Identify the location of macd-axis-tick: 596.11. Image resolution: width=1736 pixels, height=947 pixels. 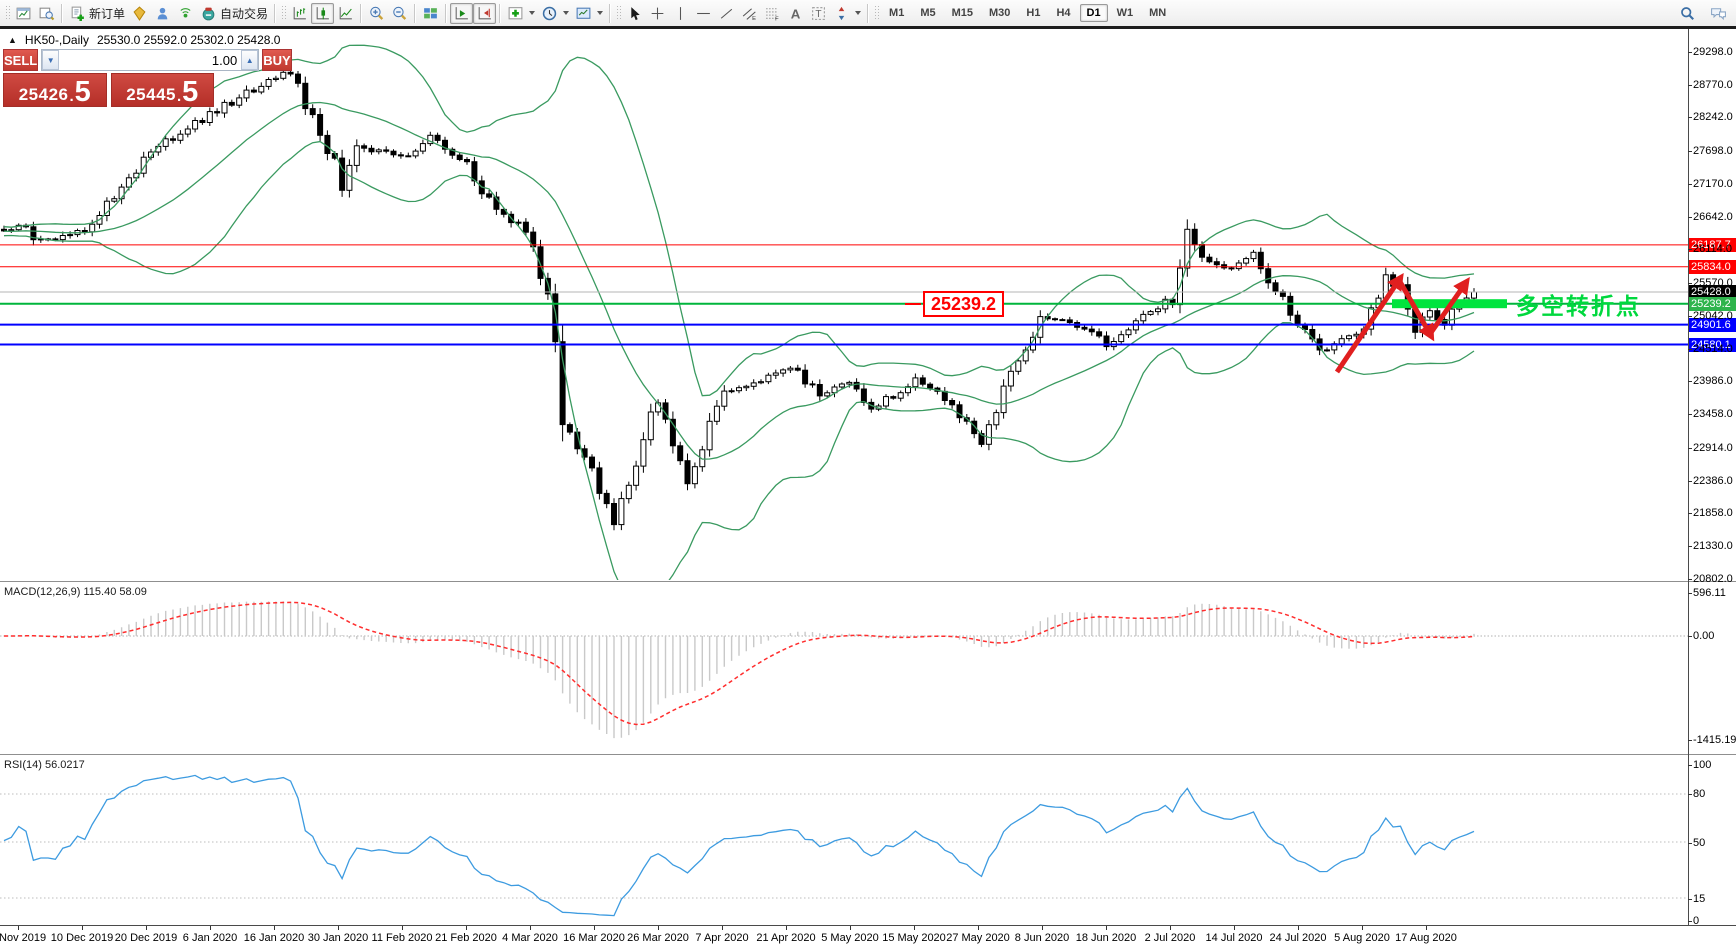
(1709, 593).